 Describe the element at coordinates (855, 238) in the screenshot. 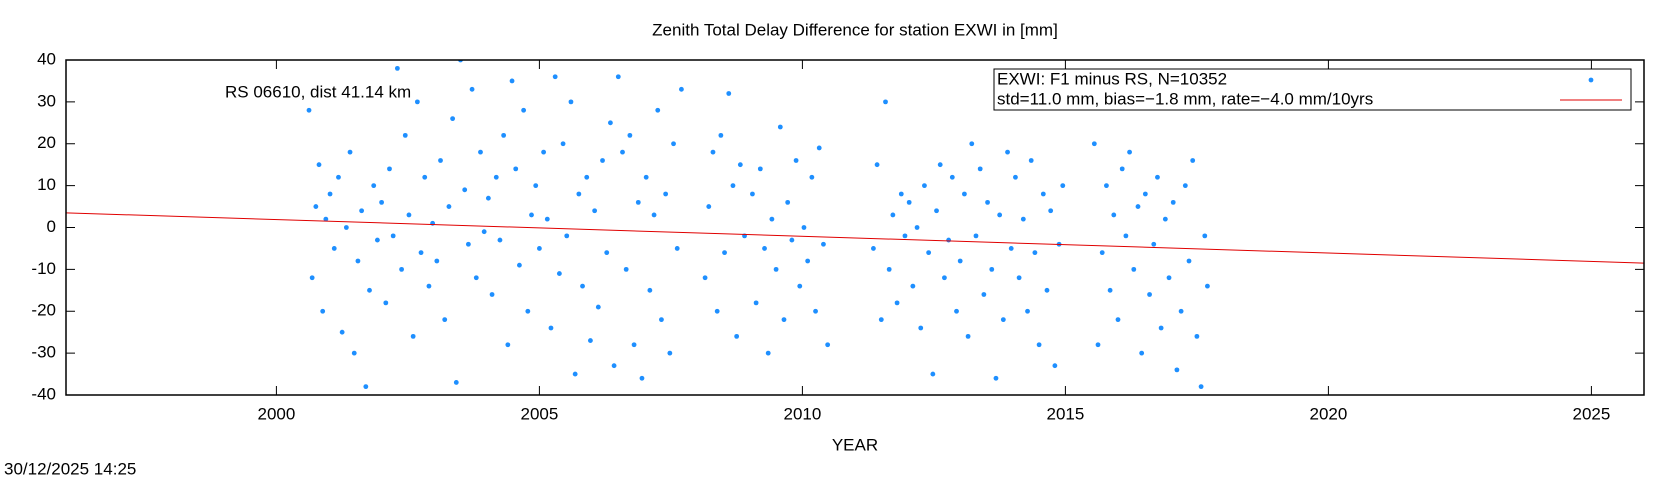

I see `trend-line` at that location.